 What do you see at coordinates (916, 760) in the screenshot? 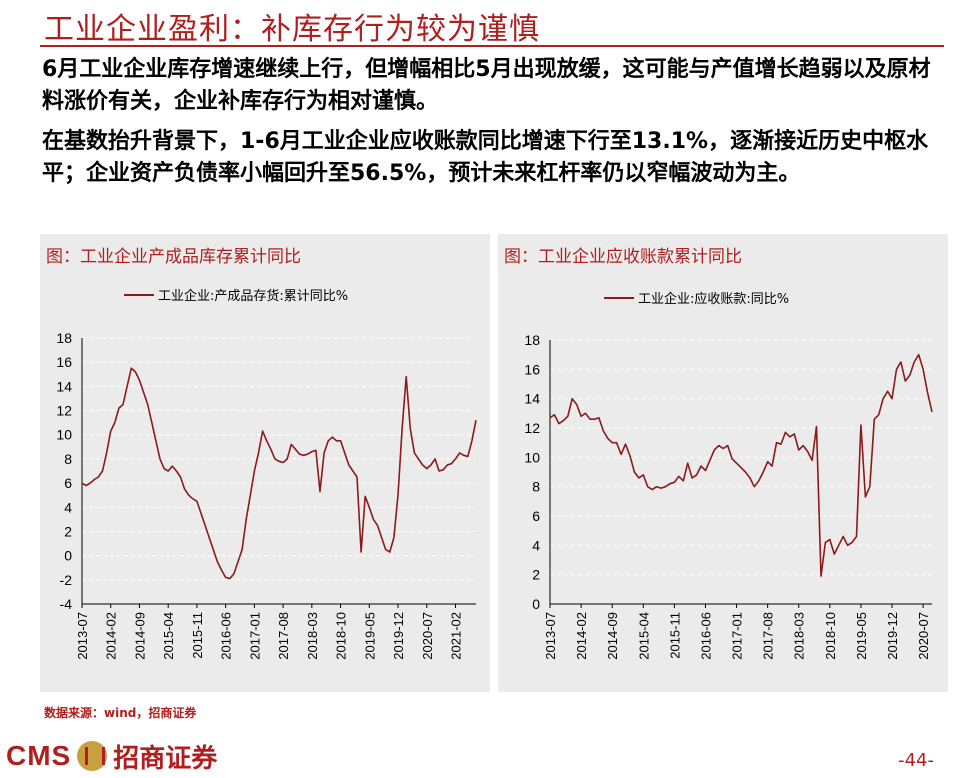
I see `page-number: -44-` at bounding box center [916, 760].